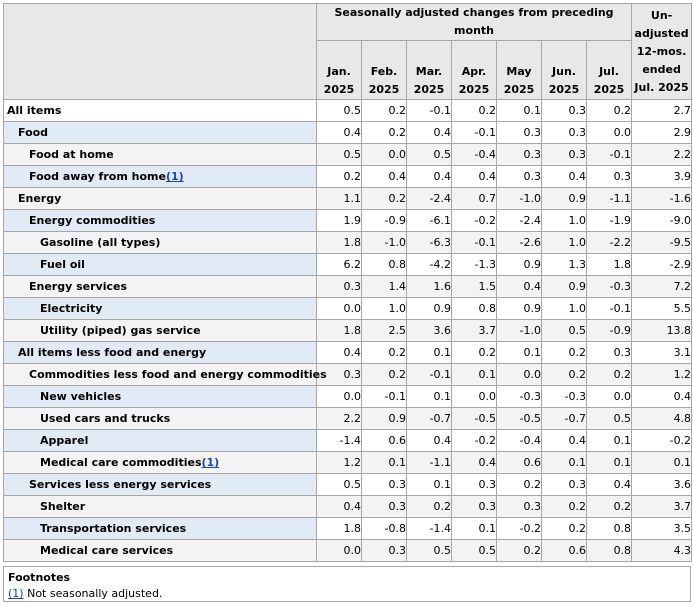 Image resolution: width=693 pixels, height=606 pixels. Describe the element at coordinates (34, 110) in the screenshot. I see `row-label: All items` at that location.